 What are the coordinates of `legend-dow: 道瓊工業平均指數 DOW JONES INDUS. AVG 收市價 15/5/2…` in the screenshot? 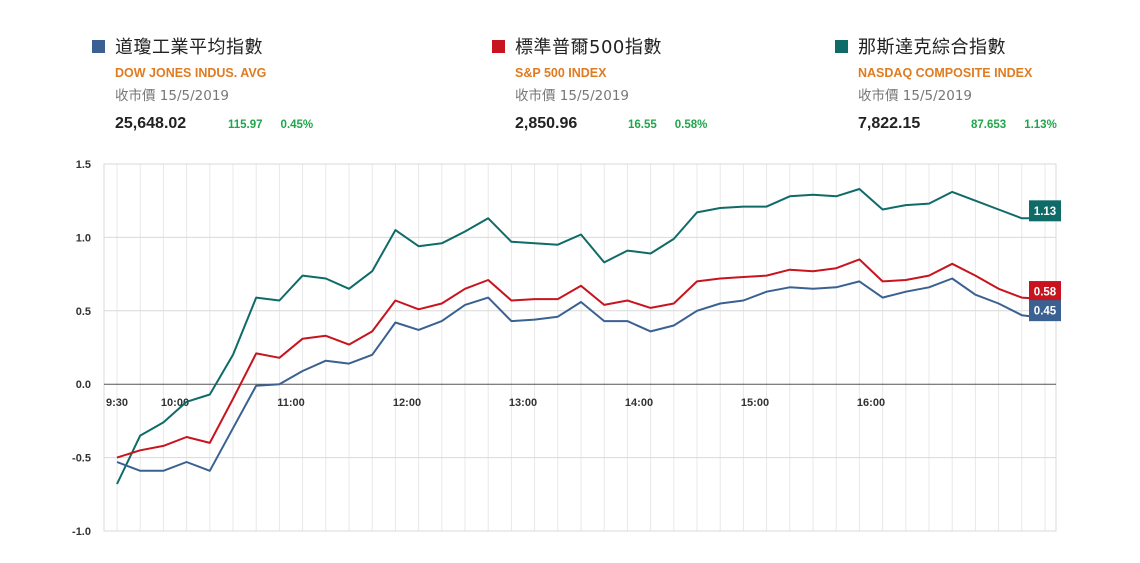 It's located at (202, 83).